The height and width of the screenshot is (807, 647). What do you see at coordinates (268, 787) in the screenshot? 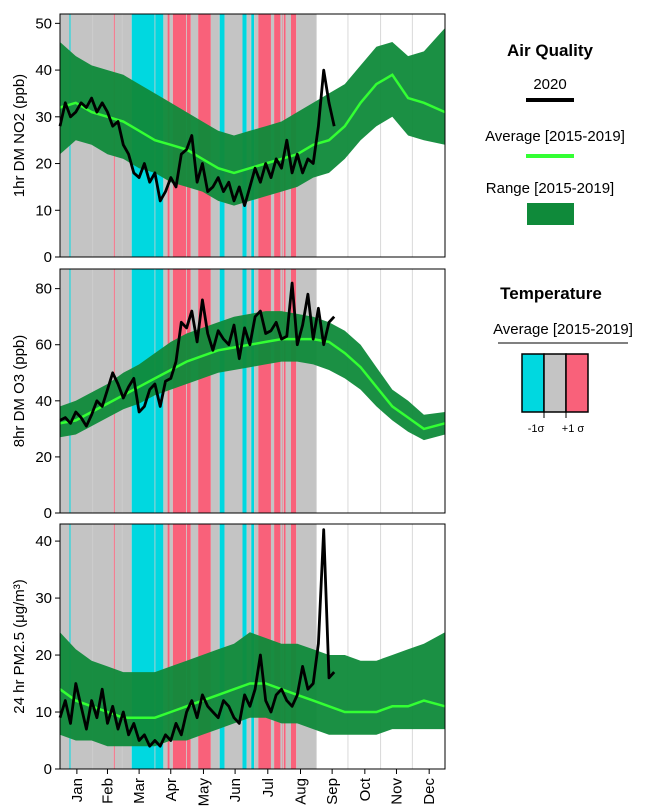
I see `x-tick-label: Jul` at bounding box center [268, 787].